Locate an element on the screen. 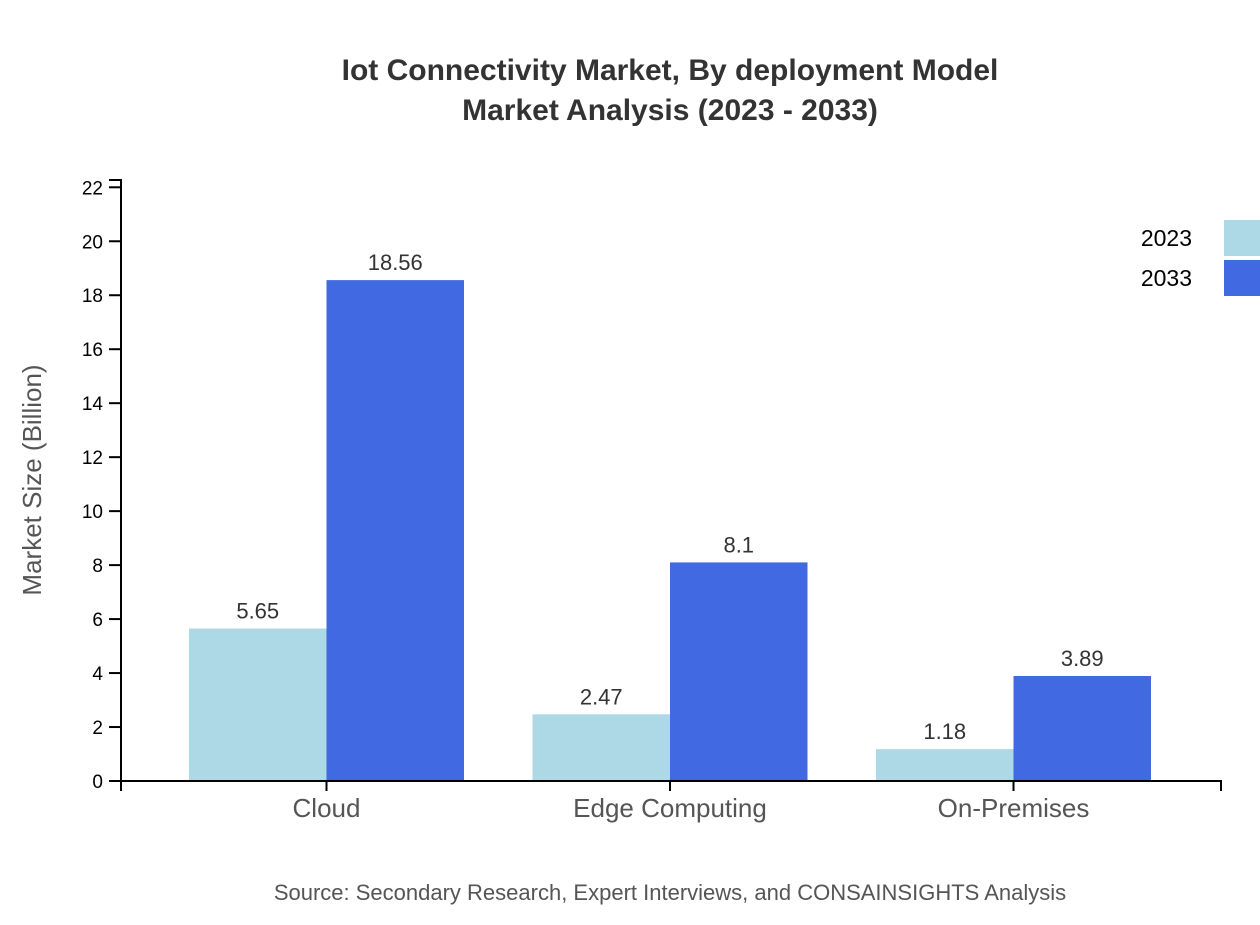  legend-swatch-2033 is located at coordinates (1242, 278).